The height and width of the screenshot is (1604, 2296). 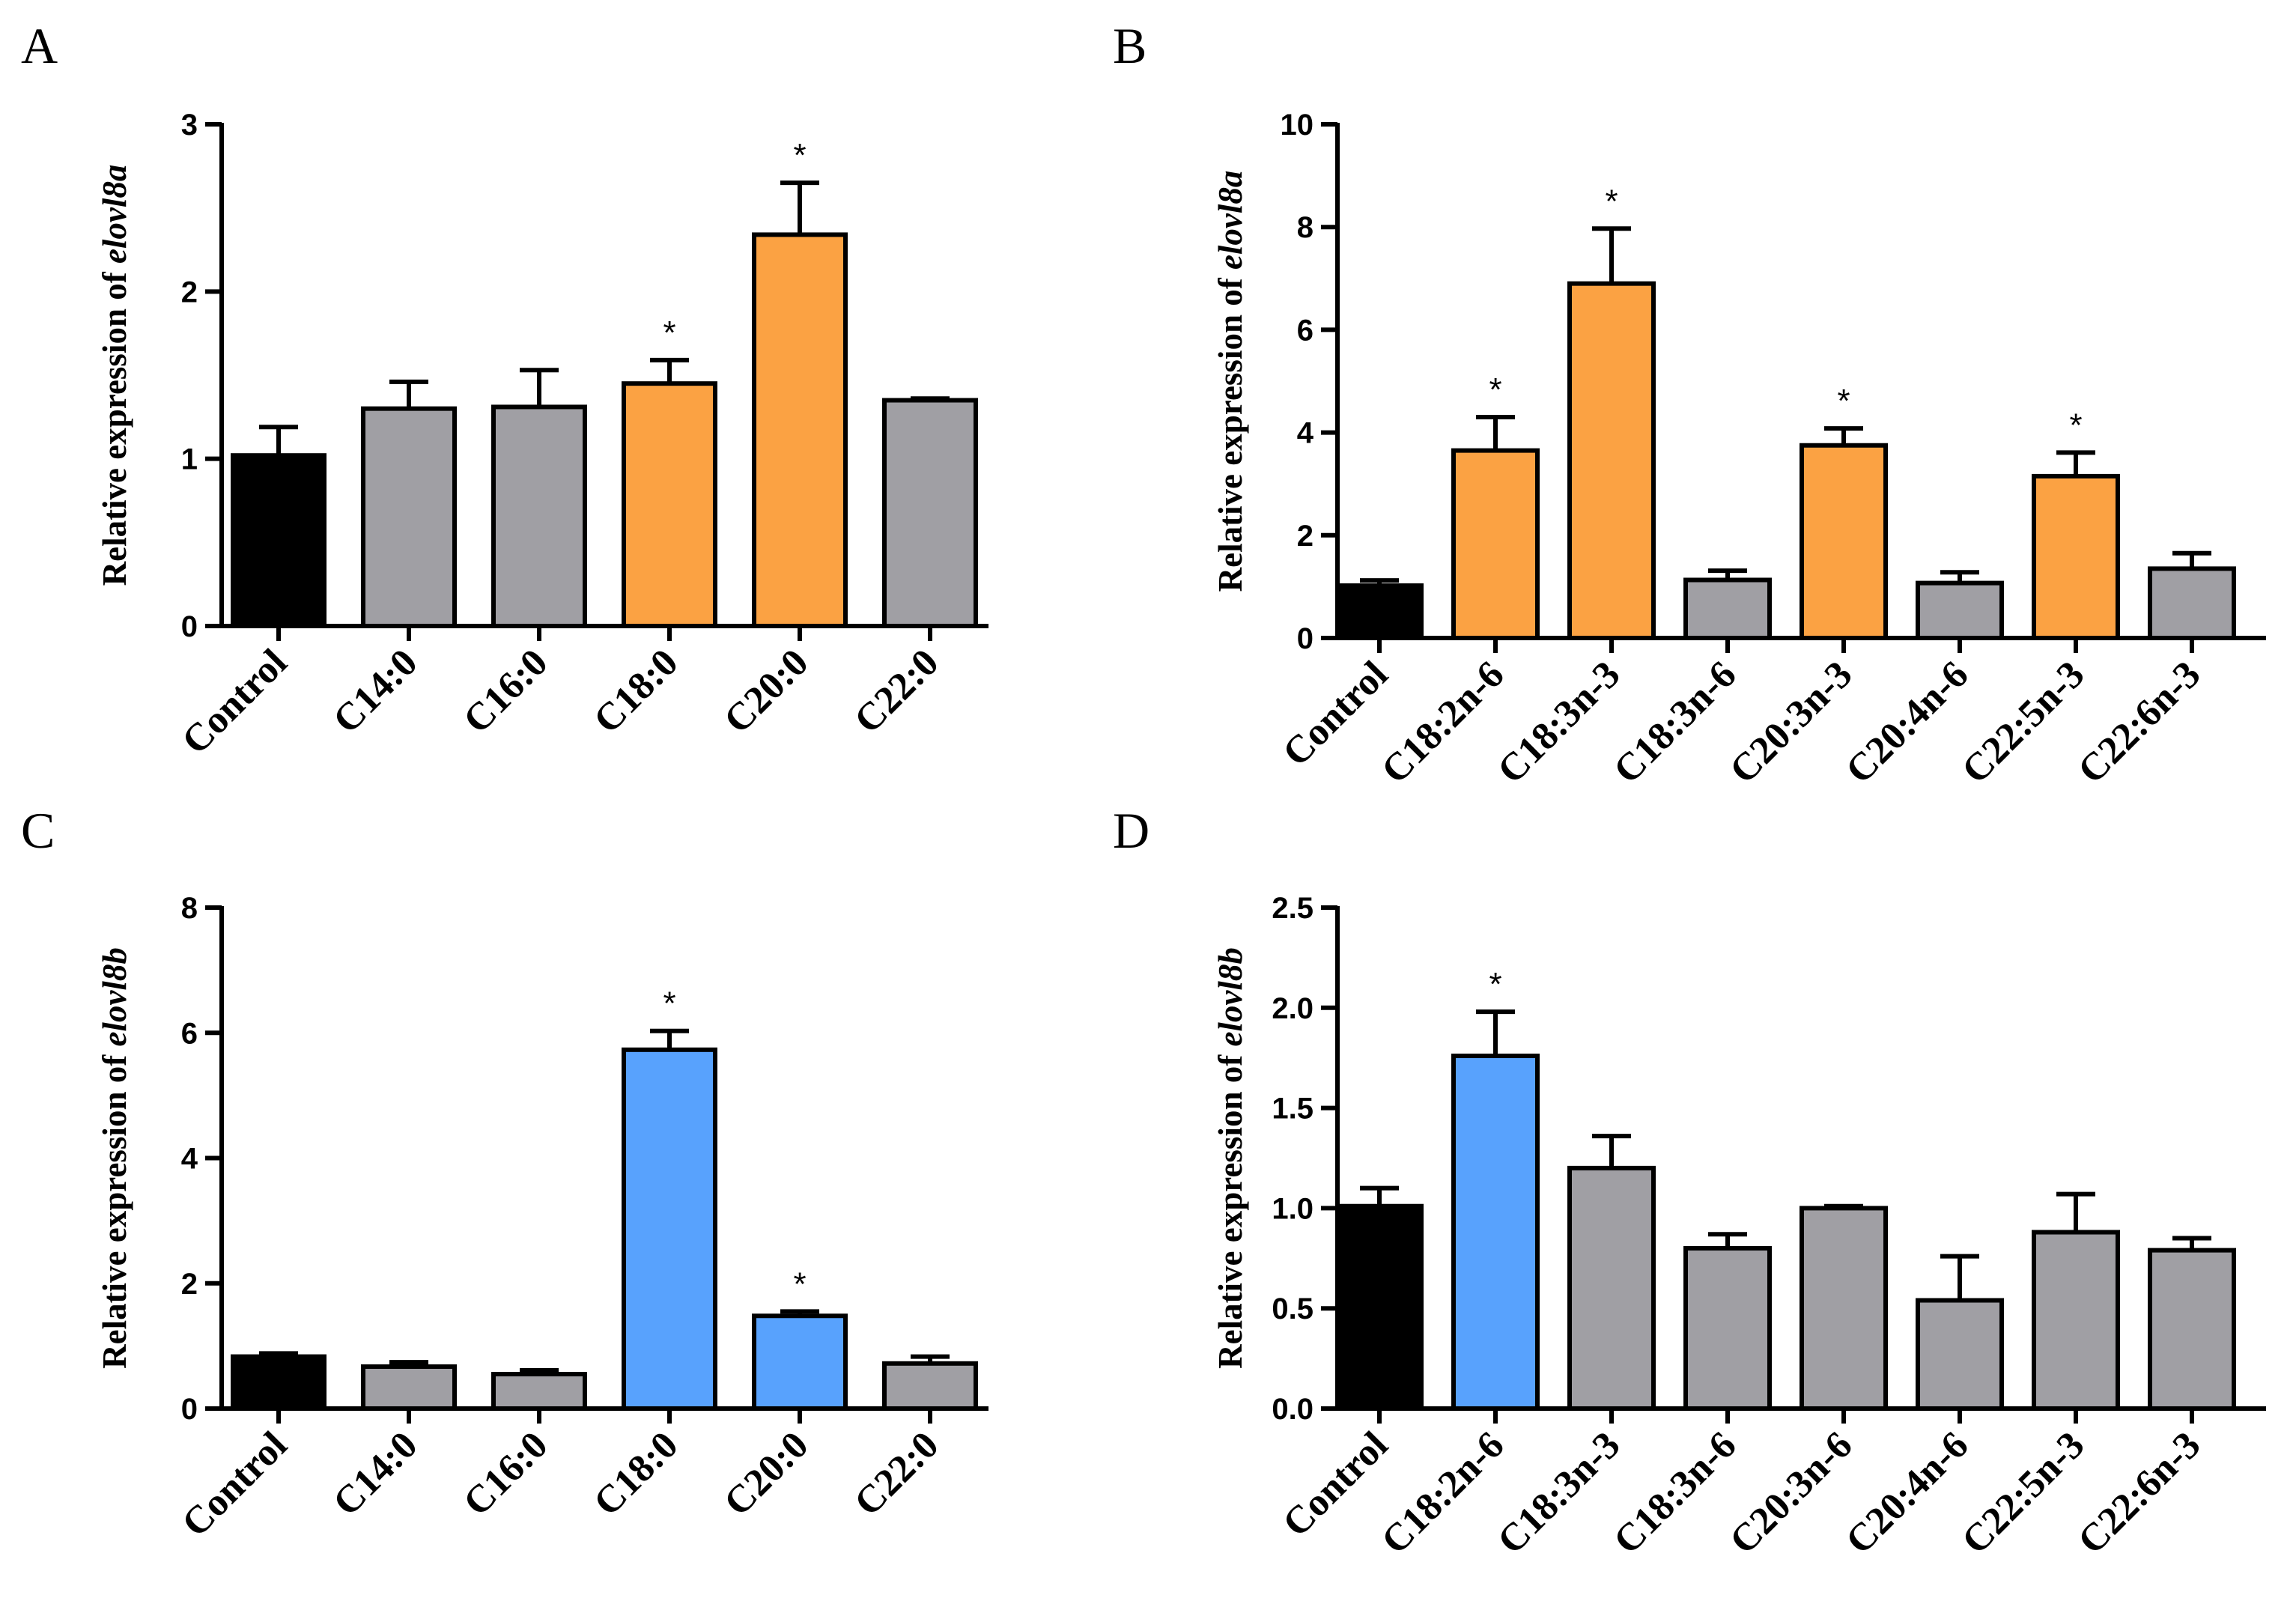 I want to click on panel-d-y-tick-label: 1.5, so click(x=1292, y=1109).